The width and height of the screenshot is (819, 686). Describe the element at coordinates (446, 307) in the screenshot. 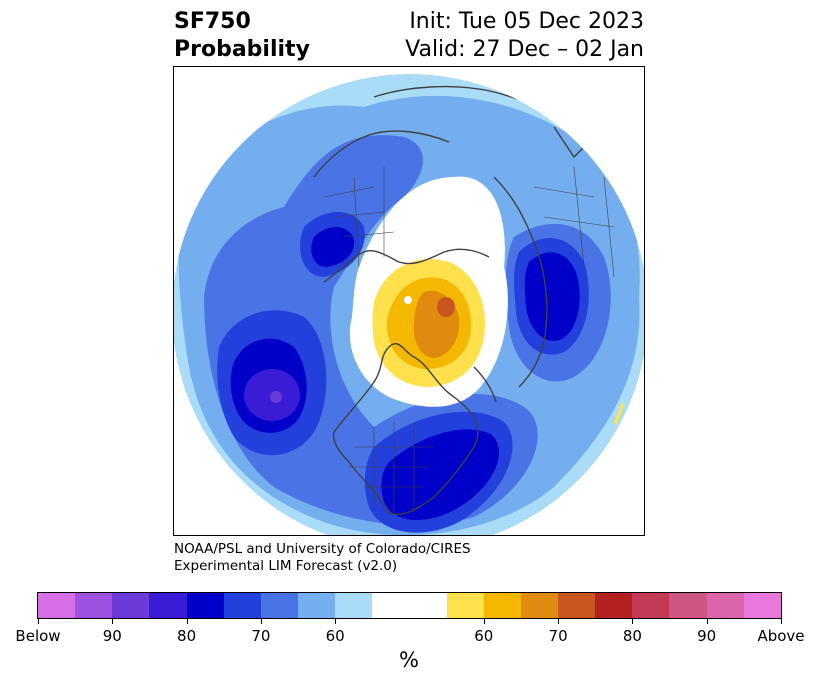

I see `prob-contour-red-orange` at that location.